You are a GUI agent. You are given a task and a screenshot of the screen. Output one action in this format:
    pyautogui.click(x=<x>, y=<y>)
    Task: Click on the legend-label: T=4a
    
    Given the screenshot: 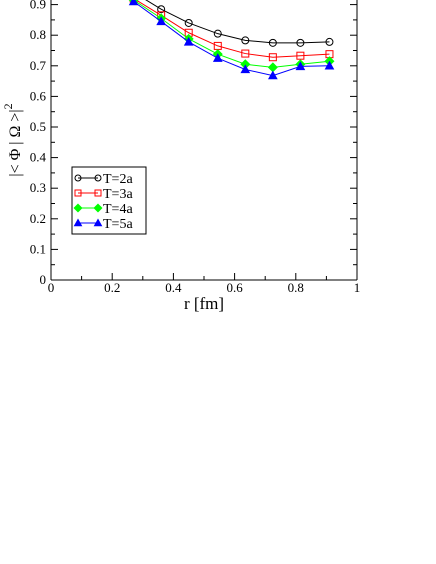 What is the action you would take?
    pyautogui.click(x=118, y=209)
    